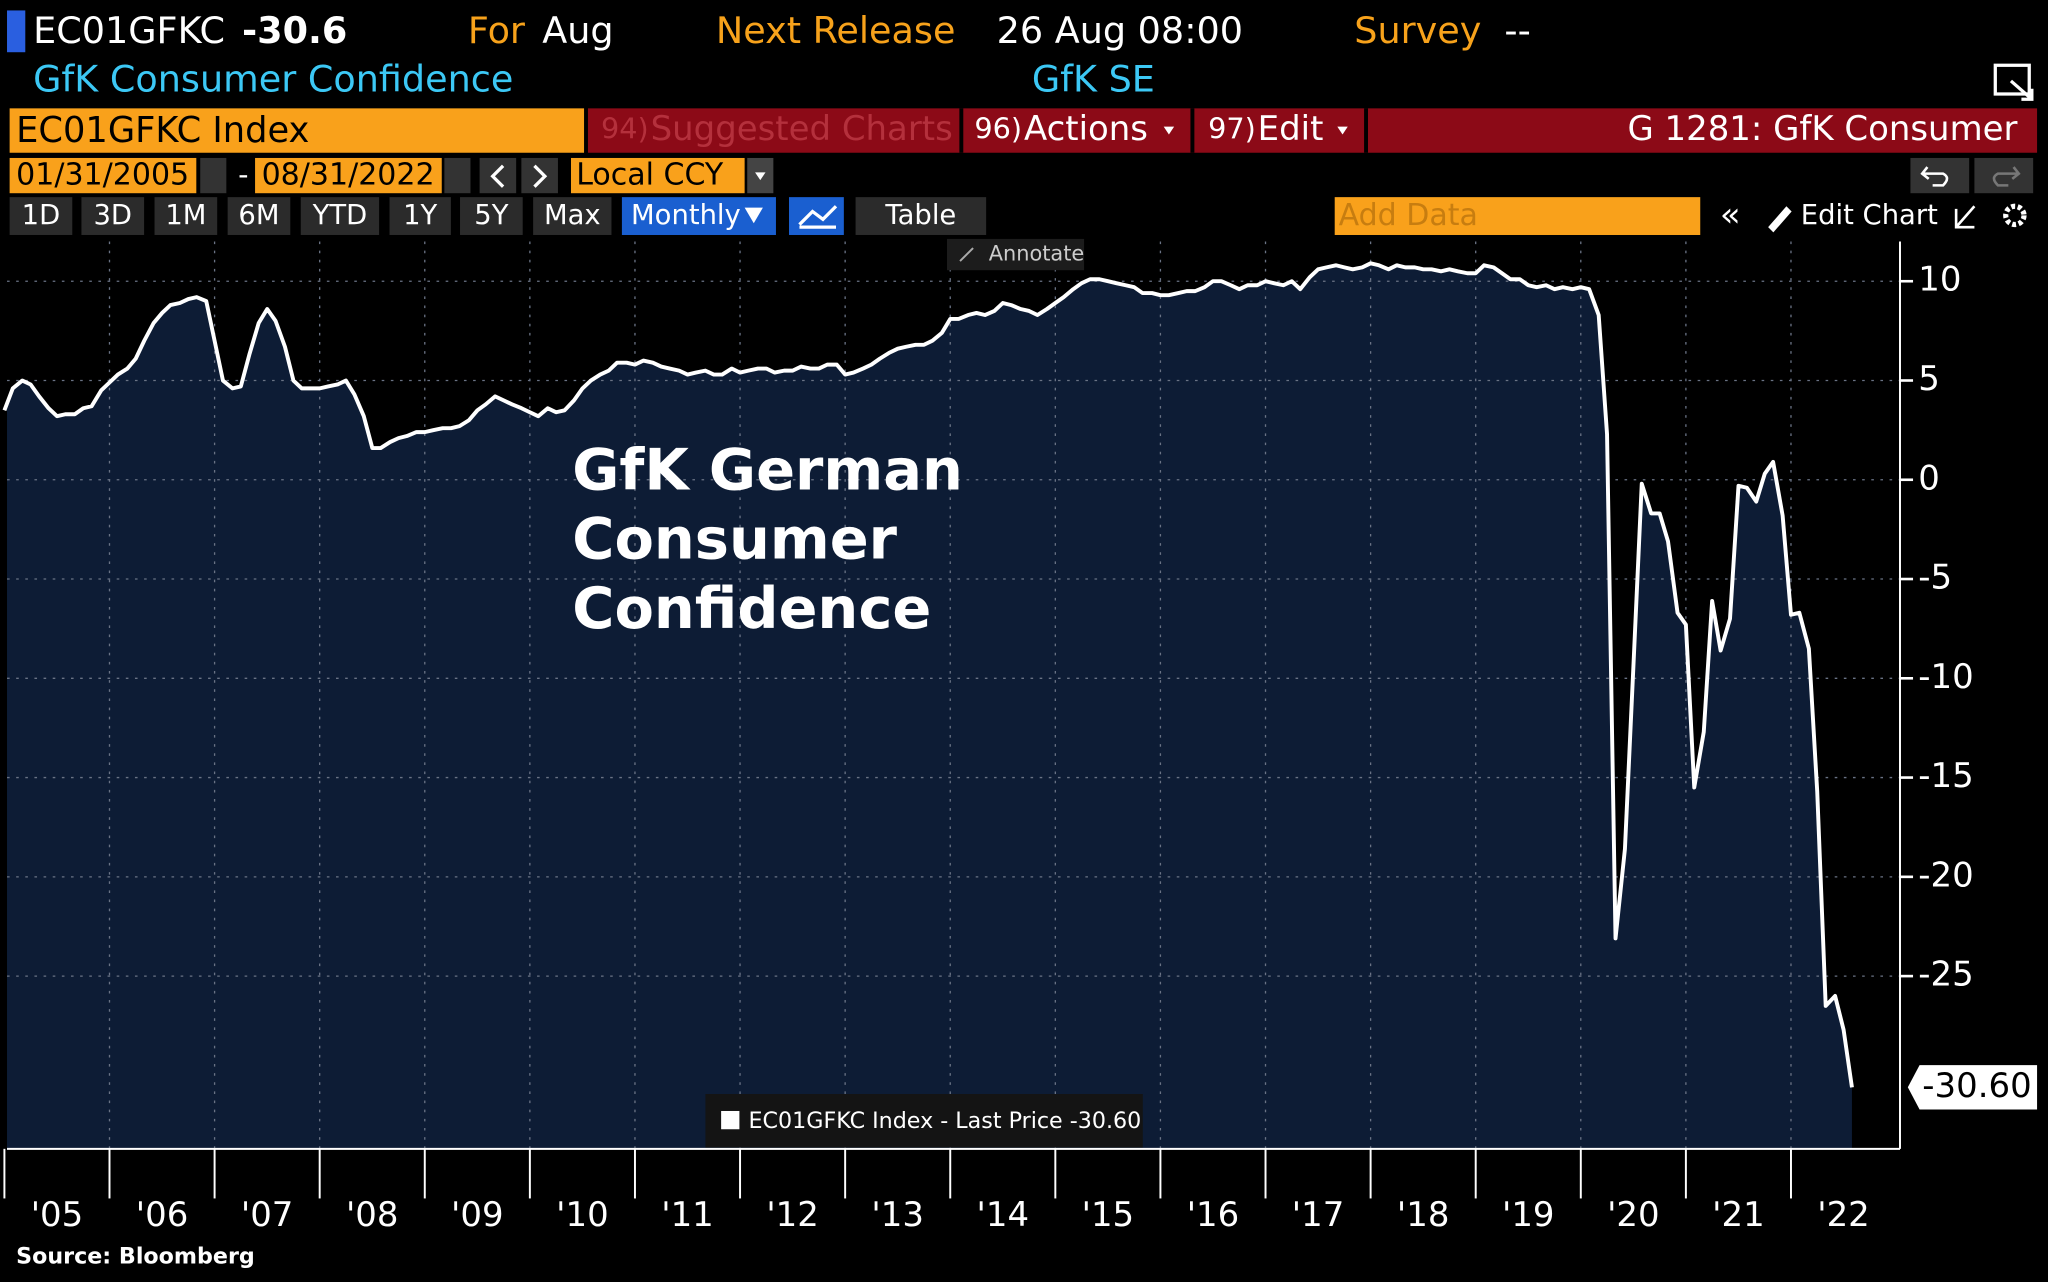 The image size is (2048, 1282). Describe the element at coordinates (1120, 30) in the screenshot. I see `next-release-value: 26 Aug 08:00` at that location.